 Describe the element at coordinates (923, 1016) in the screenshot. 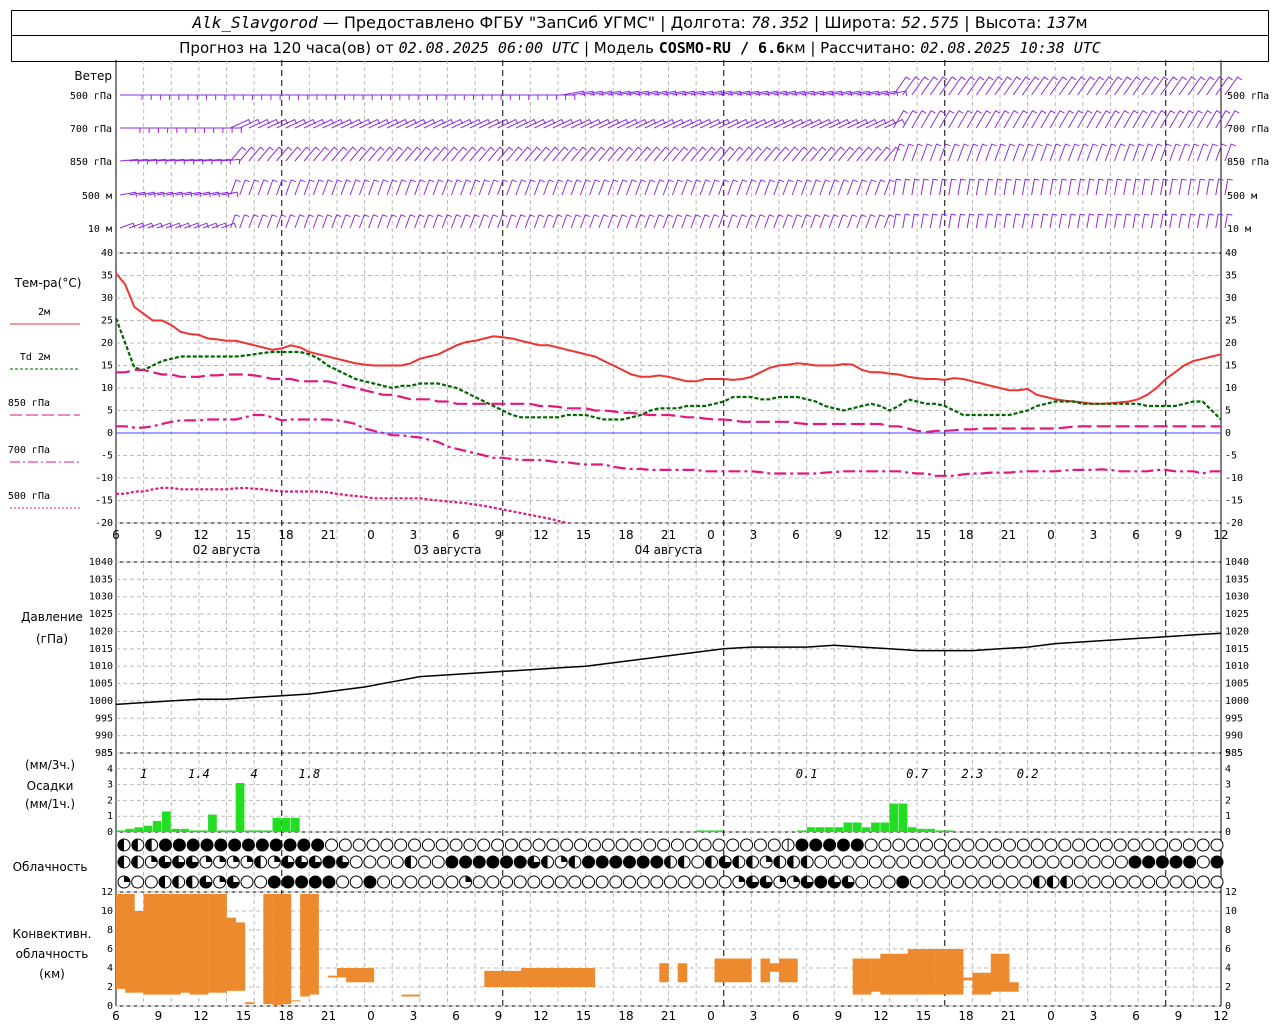

I see `x-hour-label: 15` at that location.